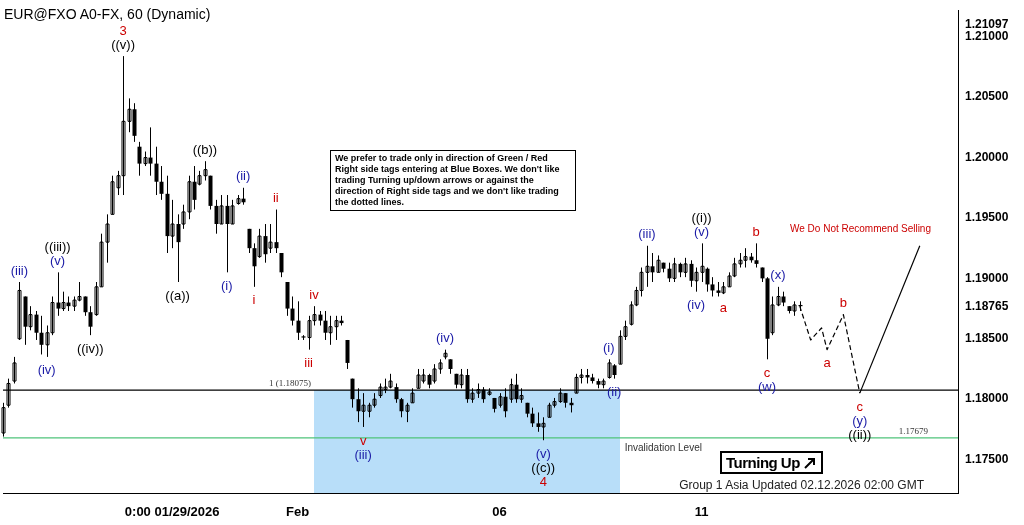  I want to click on y-tick-label: 1.19500, so click(987, 217).